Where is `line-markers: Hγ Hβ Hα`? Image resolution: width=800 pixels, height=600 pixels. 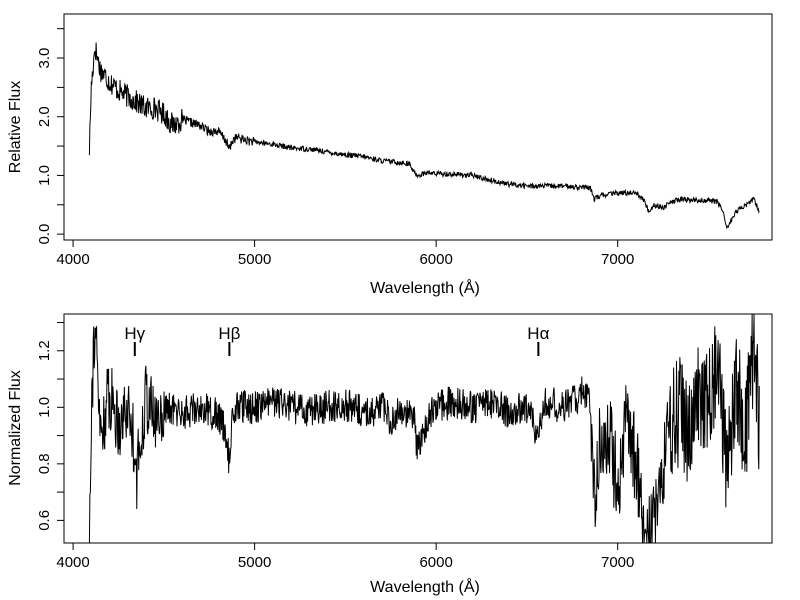
line-markers: Hγ Hβ Hα is located at coordinates (337, 340).